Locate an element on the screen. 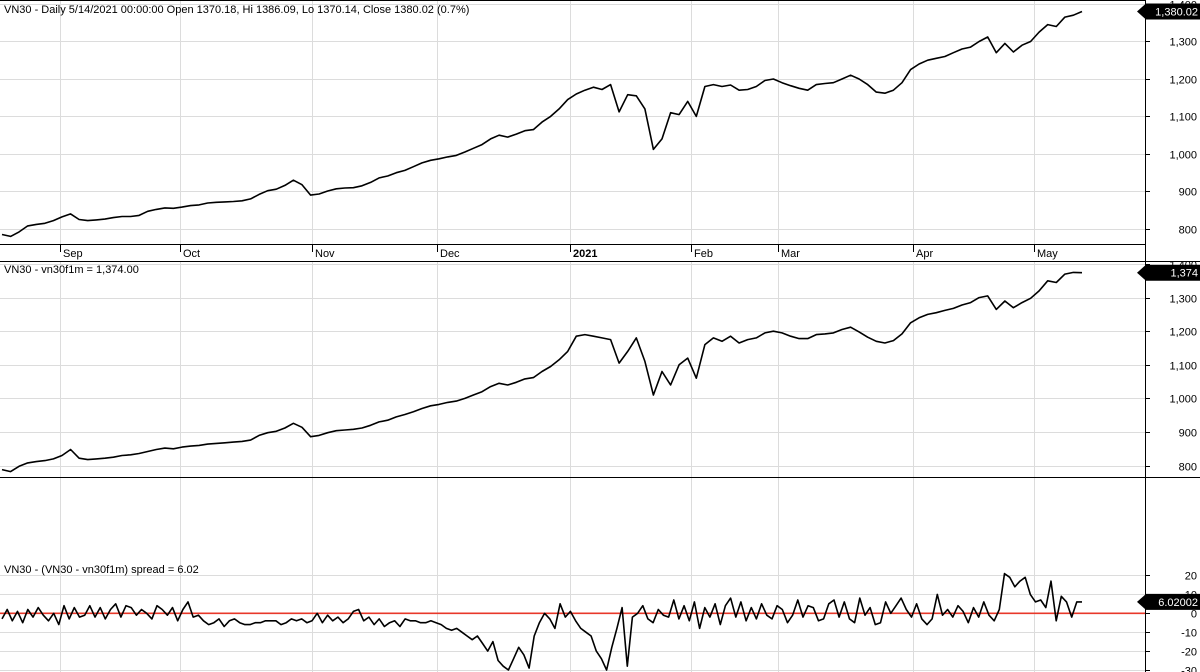  last-value-label: 6.02002 is located at coordinates (1178, 603).